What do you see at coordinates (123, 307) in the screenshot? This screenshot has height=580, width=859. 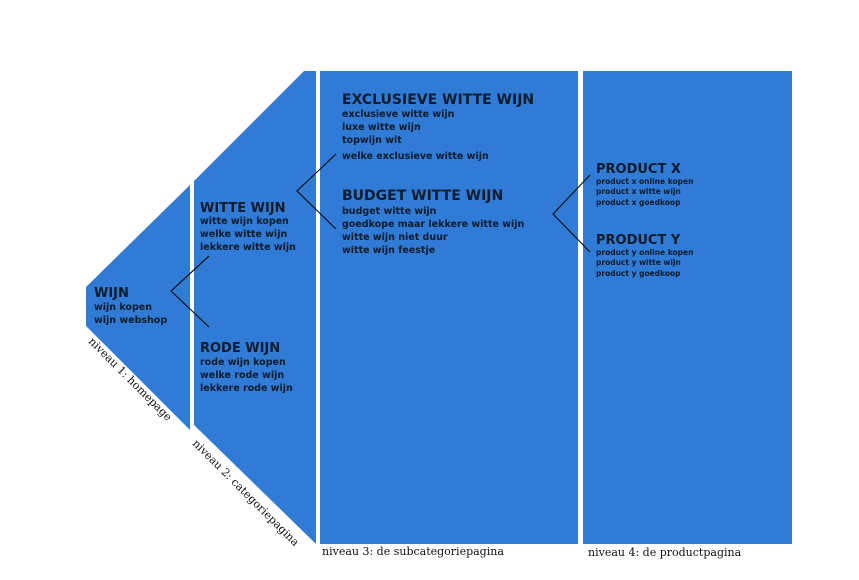 I see `level1-keyword: wijn kopen` at bounding box center [123, 307].